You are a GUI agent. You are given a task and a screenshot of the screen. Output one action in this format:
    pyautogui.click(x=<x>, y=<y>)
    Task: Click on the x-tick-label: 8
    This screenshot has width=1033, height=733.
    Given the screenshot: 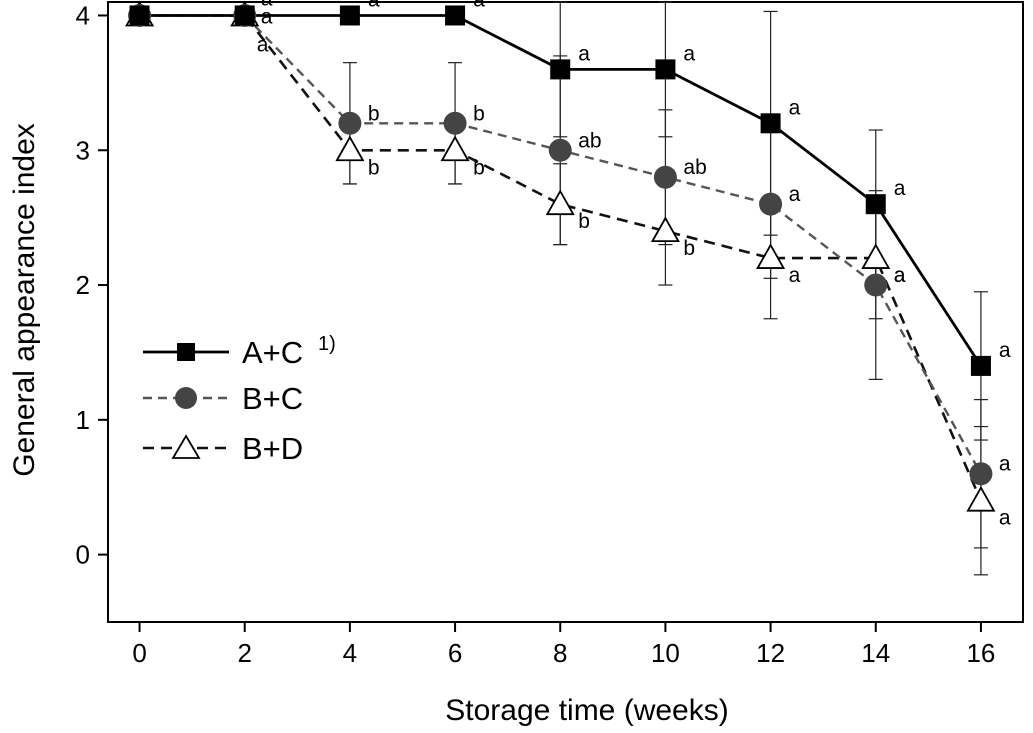 What is the action you would take?
    pyautogui.click(x=560, y=653)
    